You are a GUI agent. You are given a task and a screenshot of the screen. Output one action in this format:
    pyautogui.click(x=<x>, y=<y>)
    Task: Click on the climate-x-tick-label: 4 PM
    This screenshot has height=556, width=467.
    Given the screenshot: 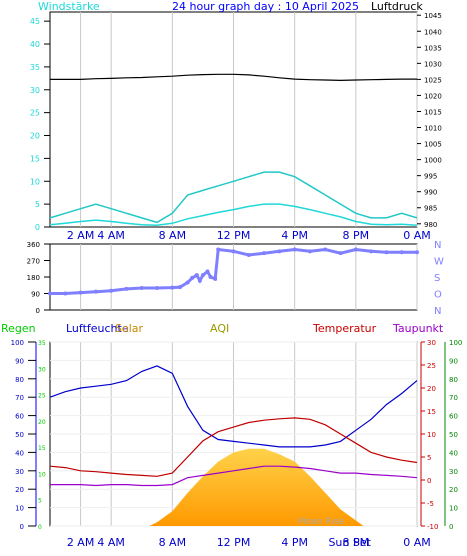 What is the action you would take?
    pyautogui.click(x=294, y=542)
    